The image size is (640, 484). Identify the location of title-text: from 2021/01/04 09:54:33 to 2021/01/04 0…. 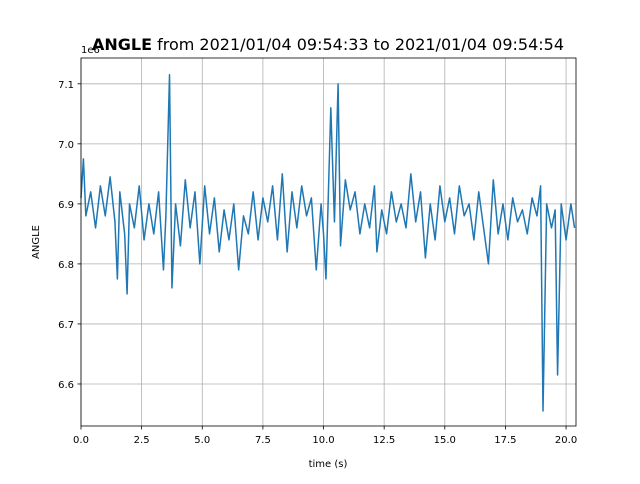
(360, 44).